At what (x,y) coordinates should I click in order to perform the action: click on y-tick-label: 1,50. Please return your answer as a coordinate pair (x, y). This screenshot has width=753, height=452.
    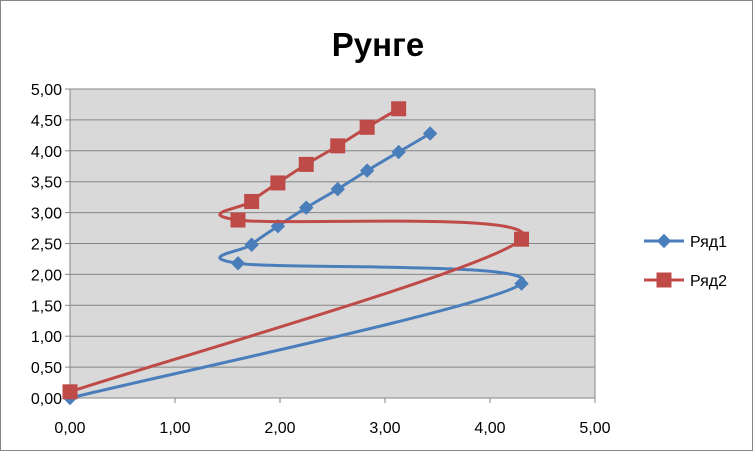
    Looking at the image, I should click on (46, 306).